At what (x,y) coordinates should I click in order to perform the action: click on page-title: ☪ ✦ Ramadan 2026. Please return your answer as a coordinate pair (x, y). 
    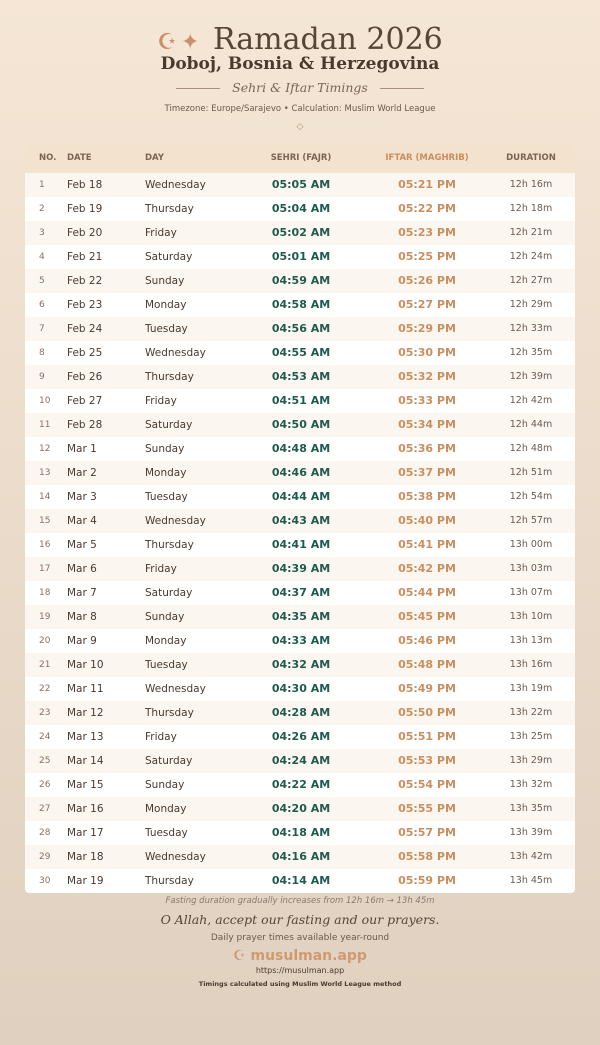
    Looking at the image, I should click on (300, 39).